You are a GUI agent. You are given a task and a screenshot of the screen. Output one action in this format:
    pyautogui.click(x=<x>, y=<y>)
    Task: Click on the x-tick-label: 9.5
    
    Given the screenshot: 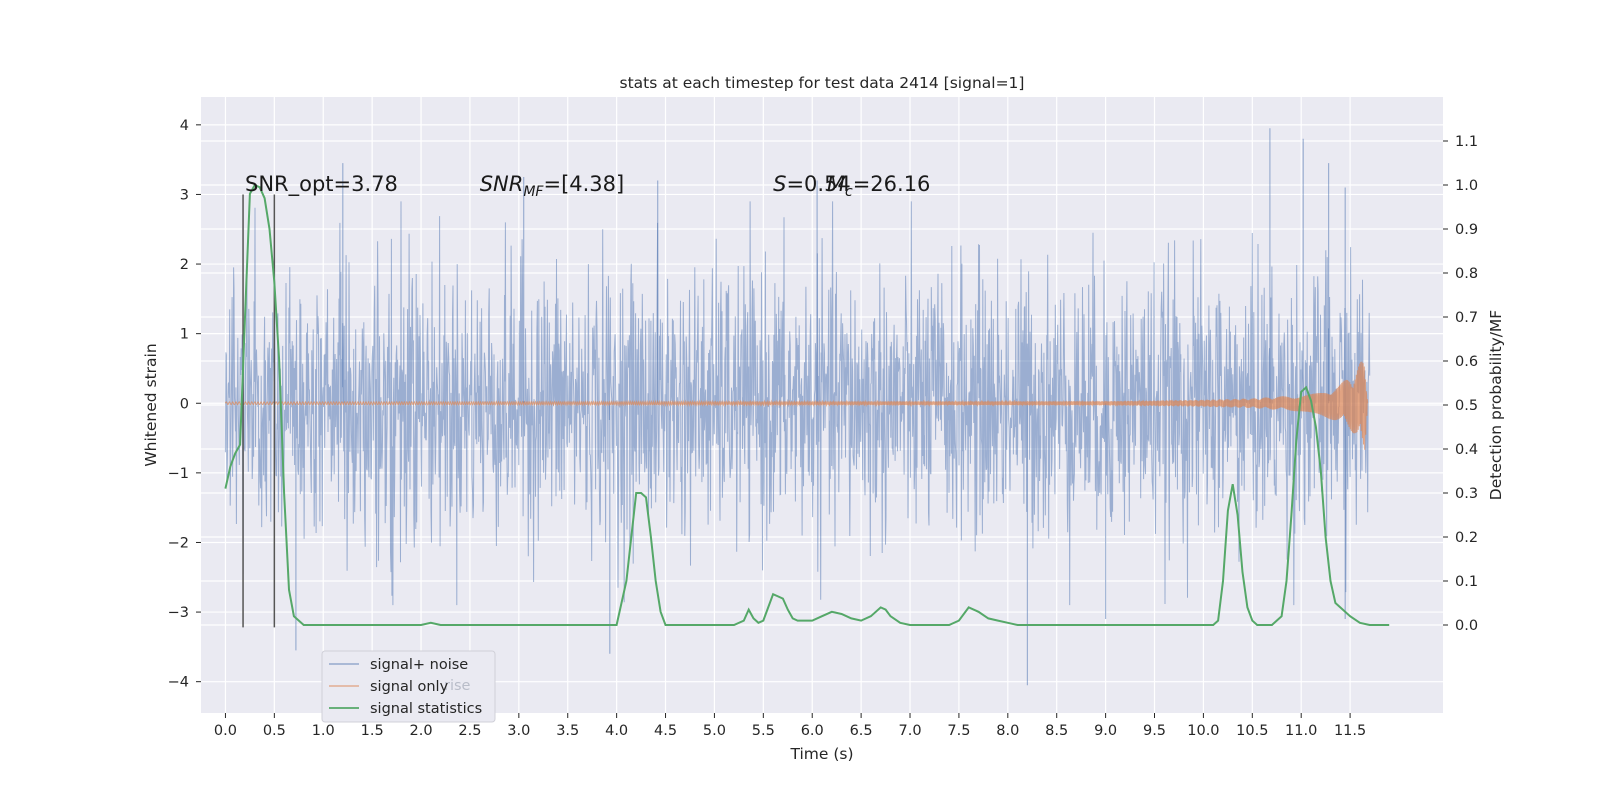 What is the action you would take?
    pyautogui.click(x=1154, y=731)
    